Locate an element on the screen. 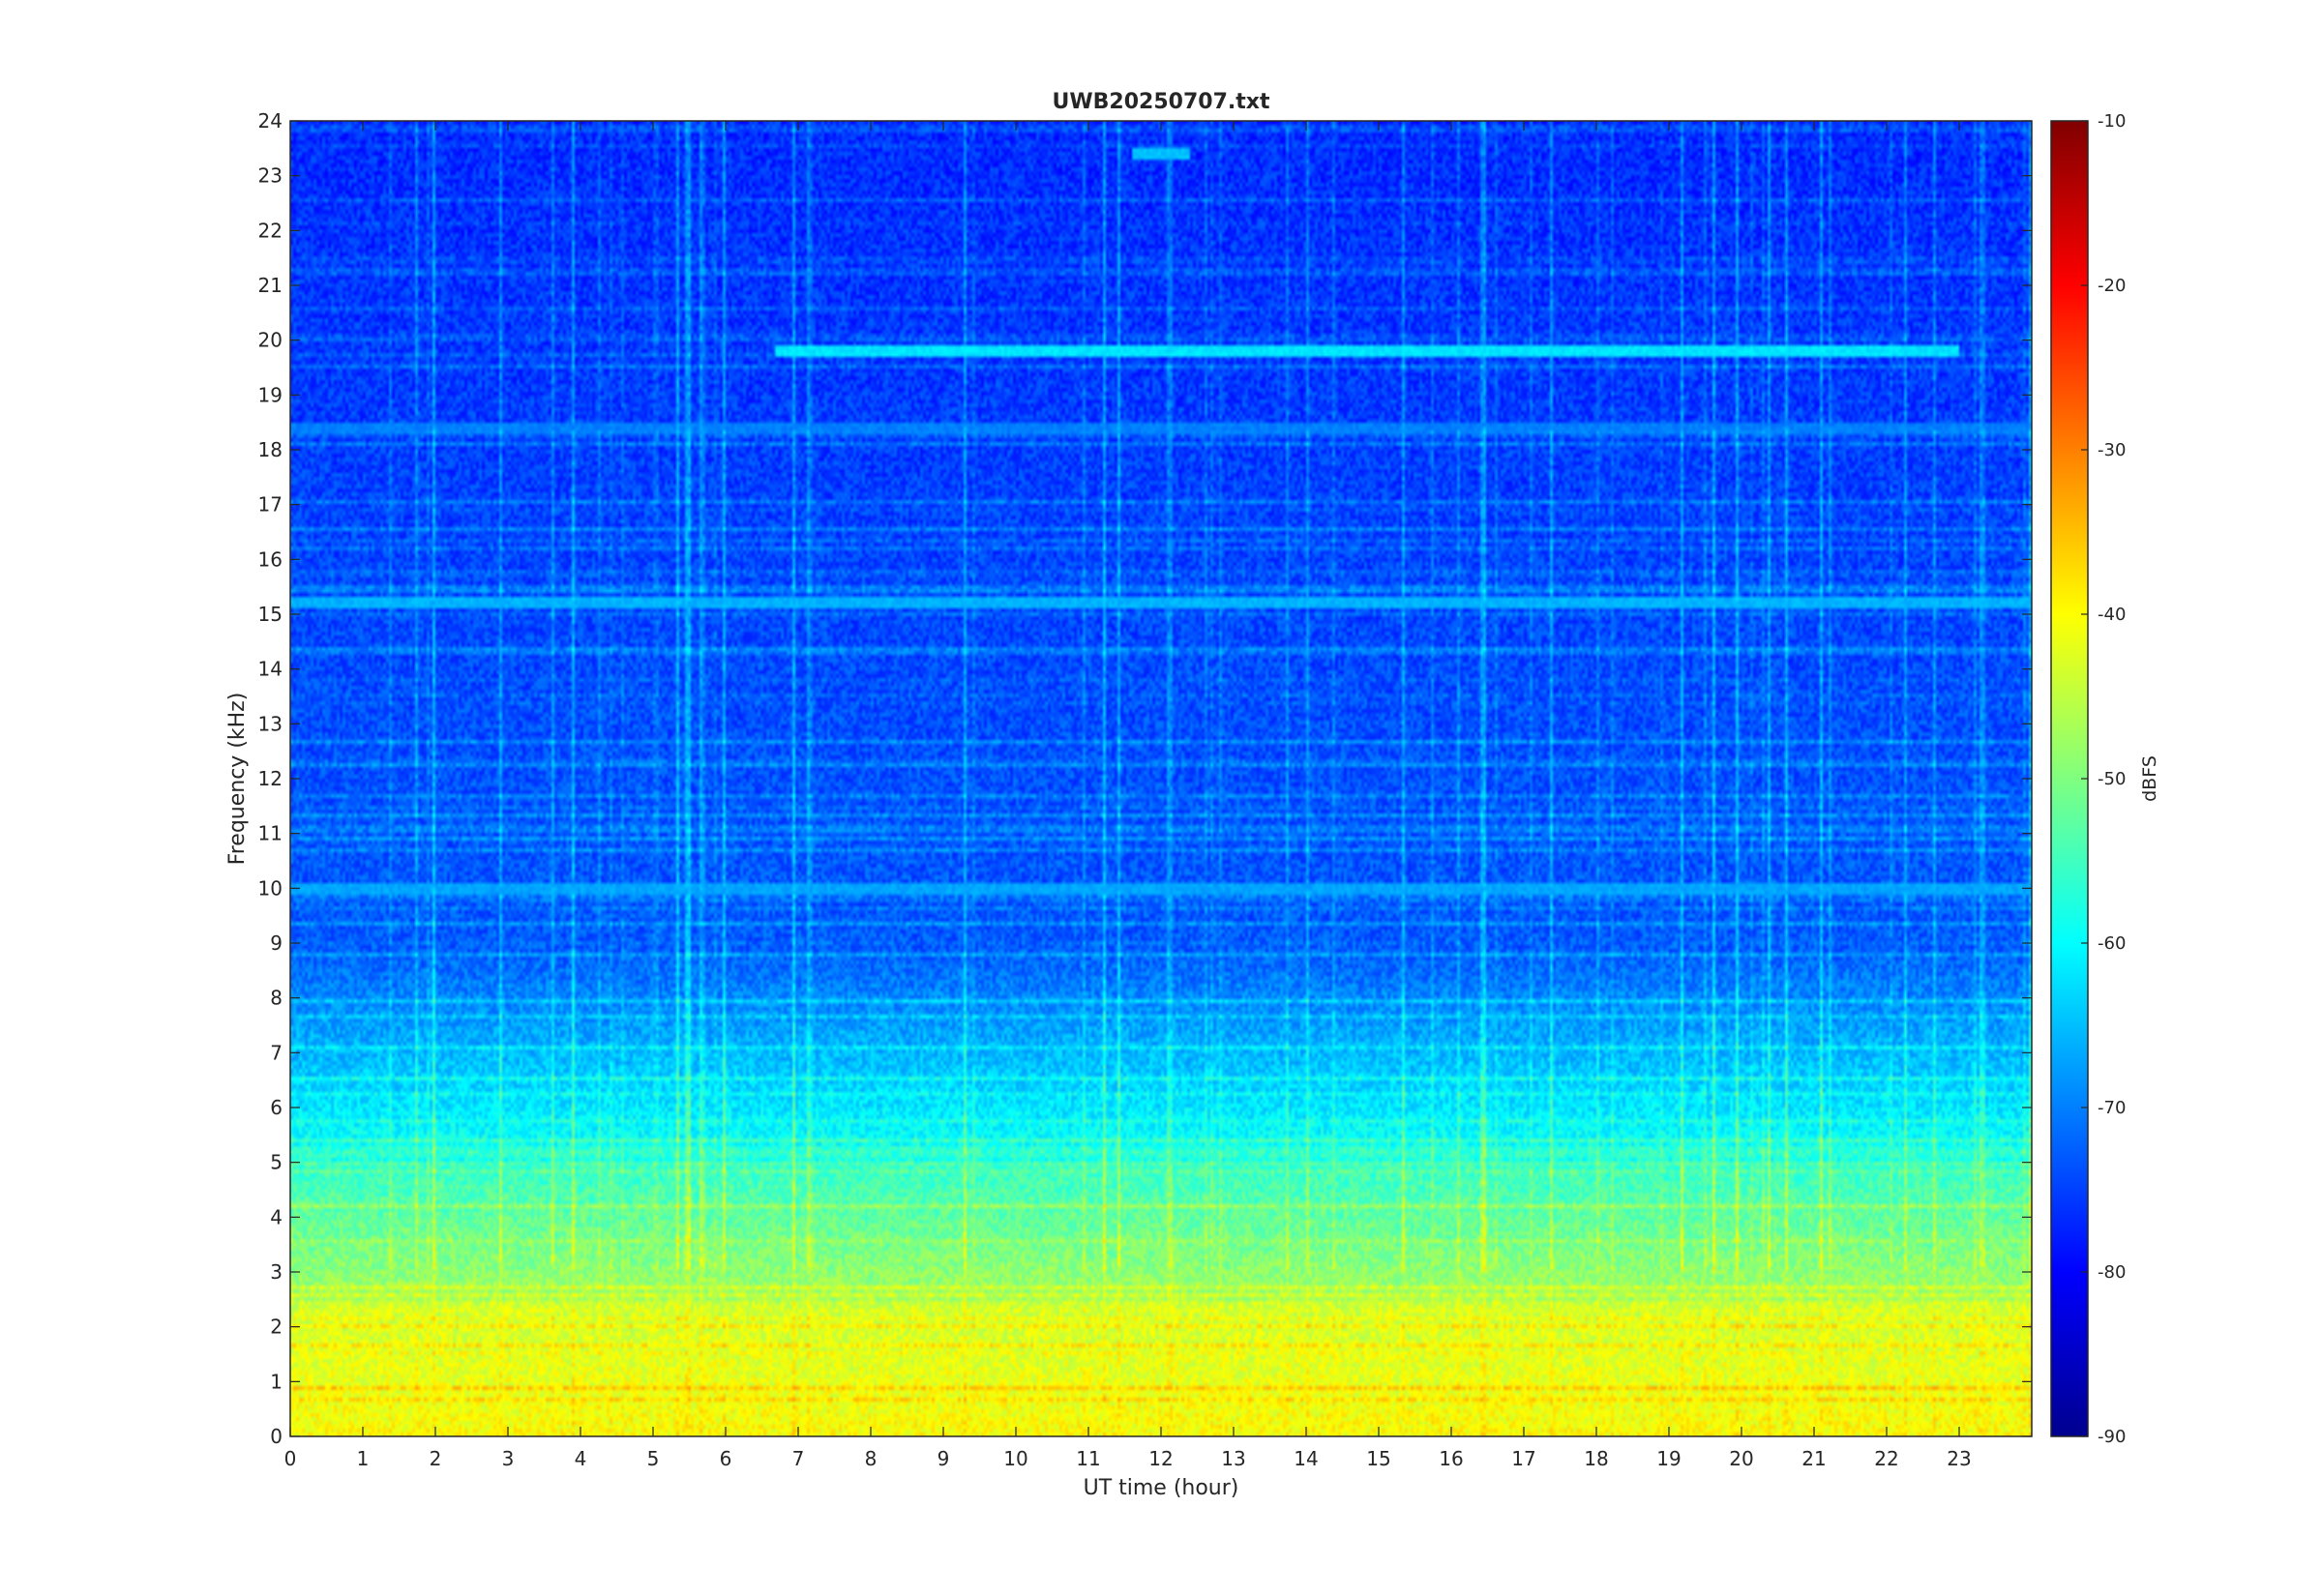 The width and height of the screenshot is (2322, 1596). y-tick-label: 17 is located at coordinates (270, 505).